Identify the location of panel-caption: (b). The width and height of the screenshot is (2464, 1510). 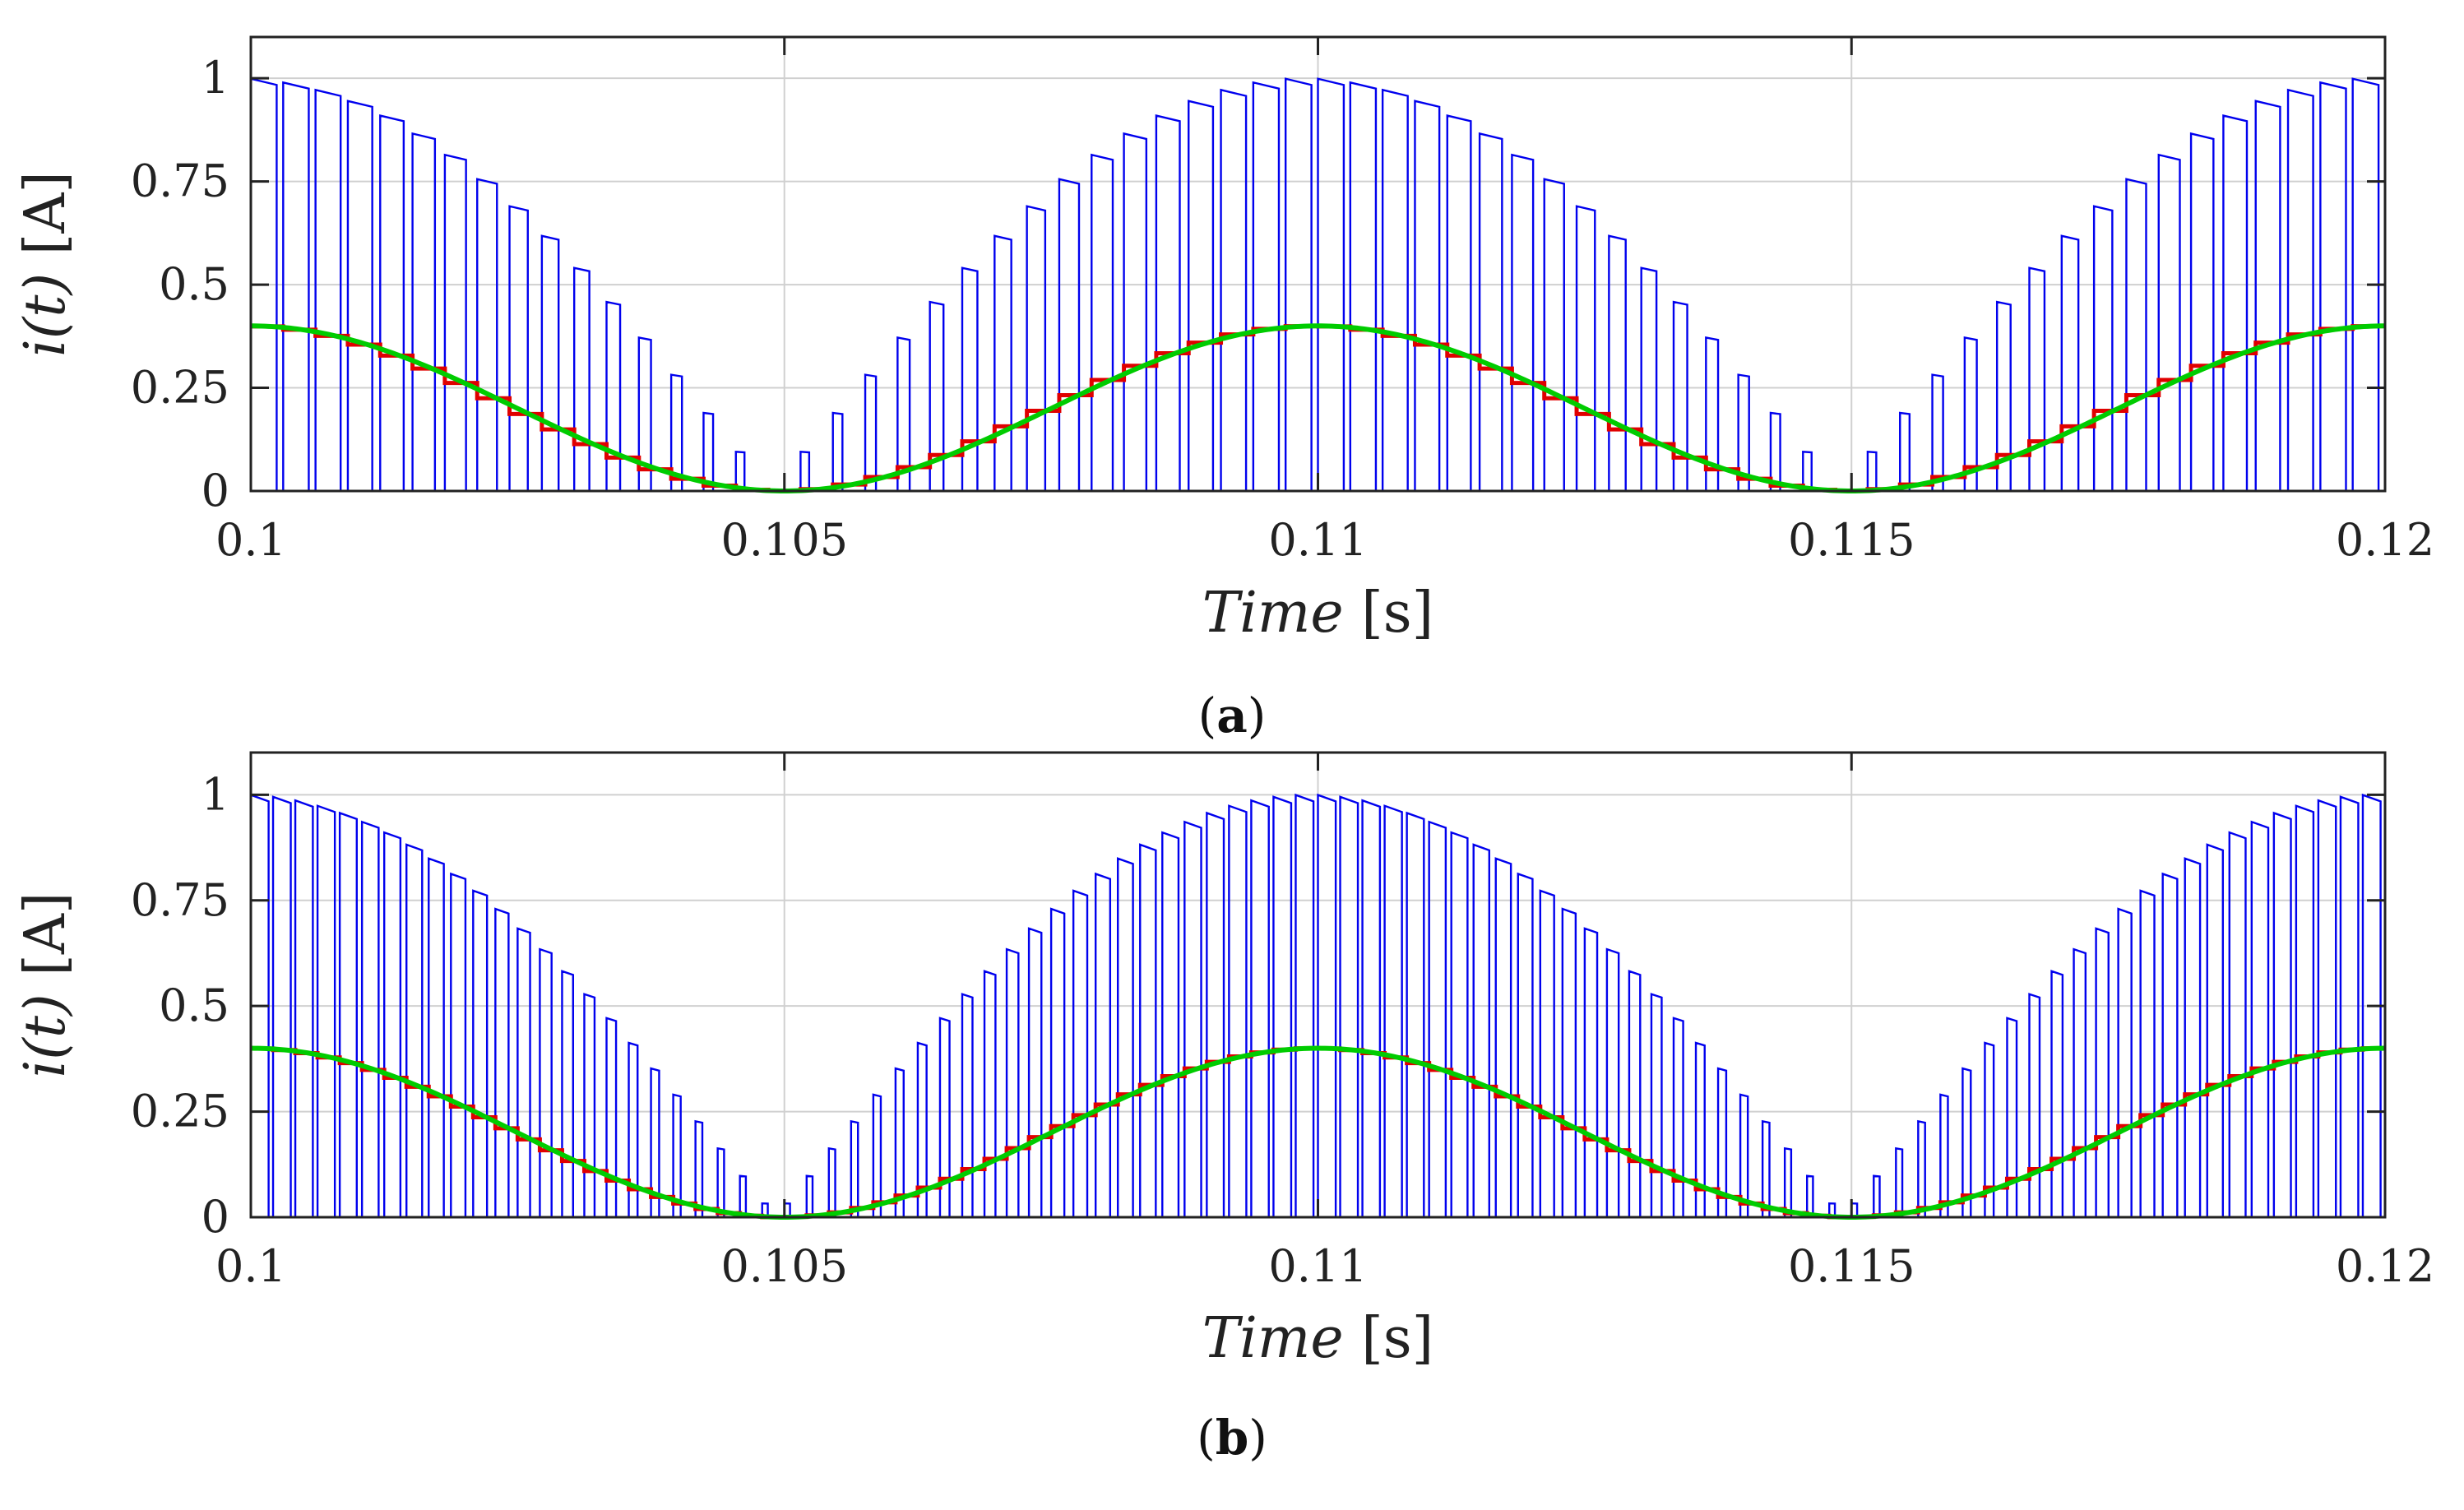
(1232, 1438).